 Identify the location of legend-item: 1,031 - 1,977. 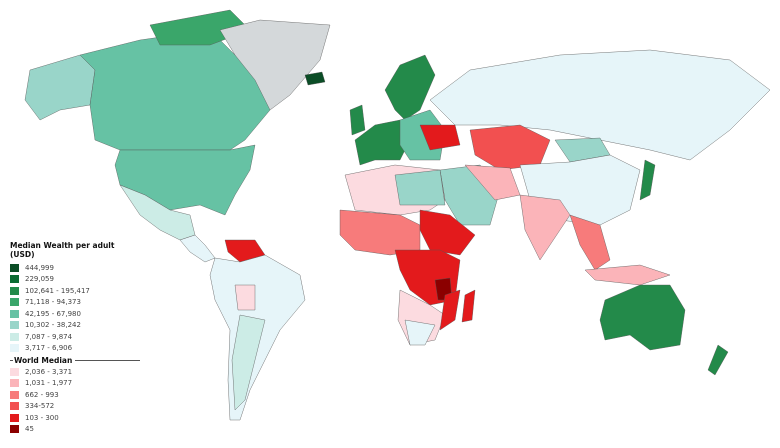
(75, 384).